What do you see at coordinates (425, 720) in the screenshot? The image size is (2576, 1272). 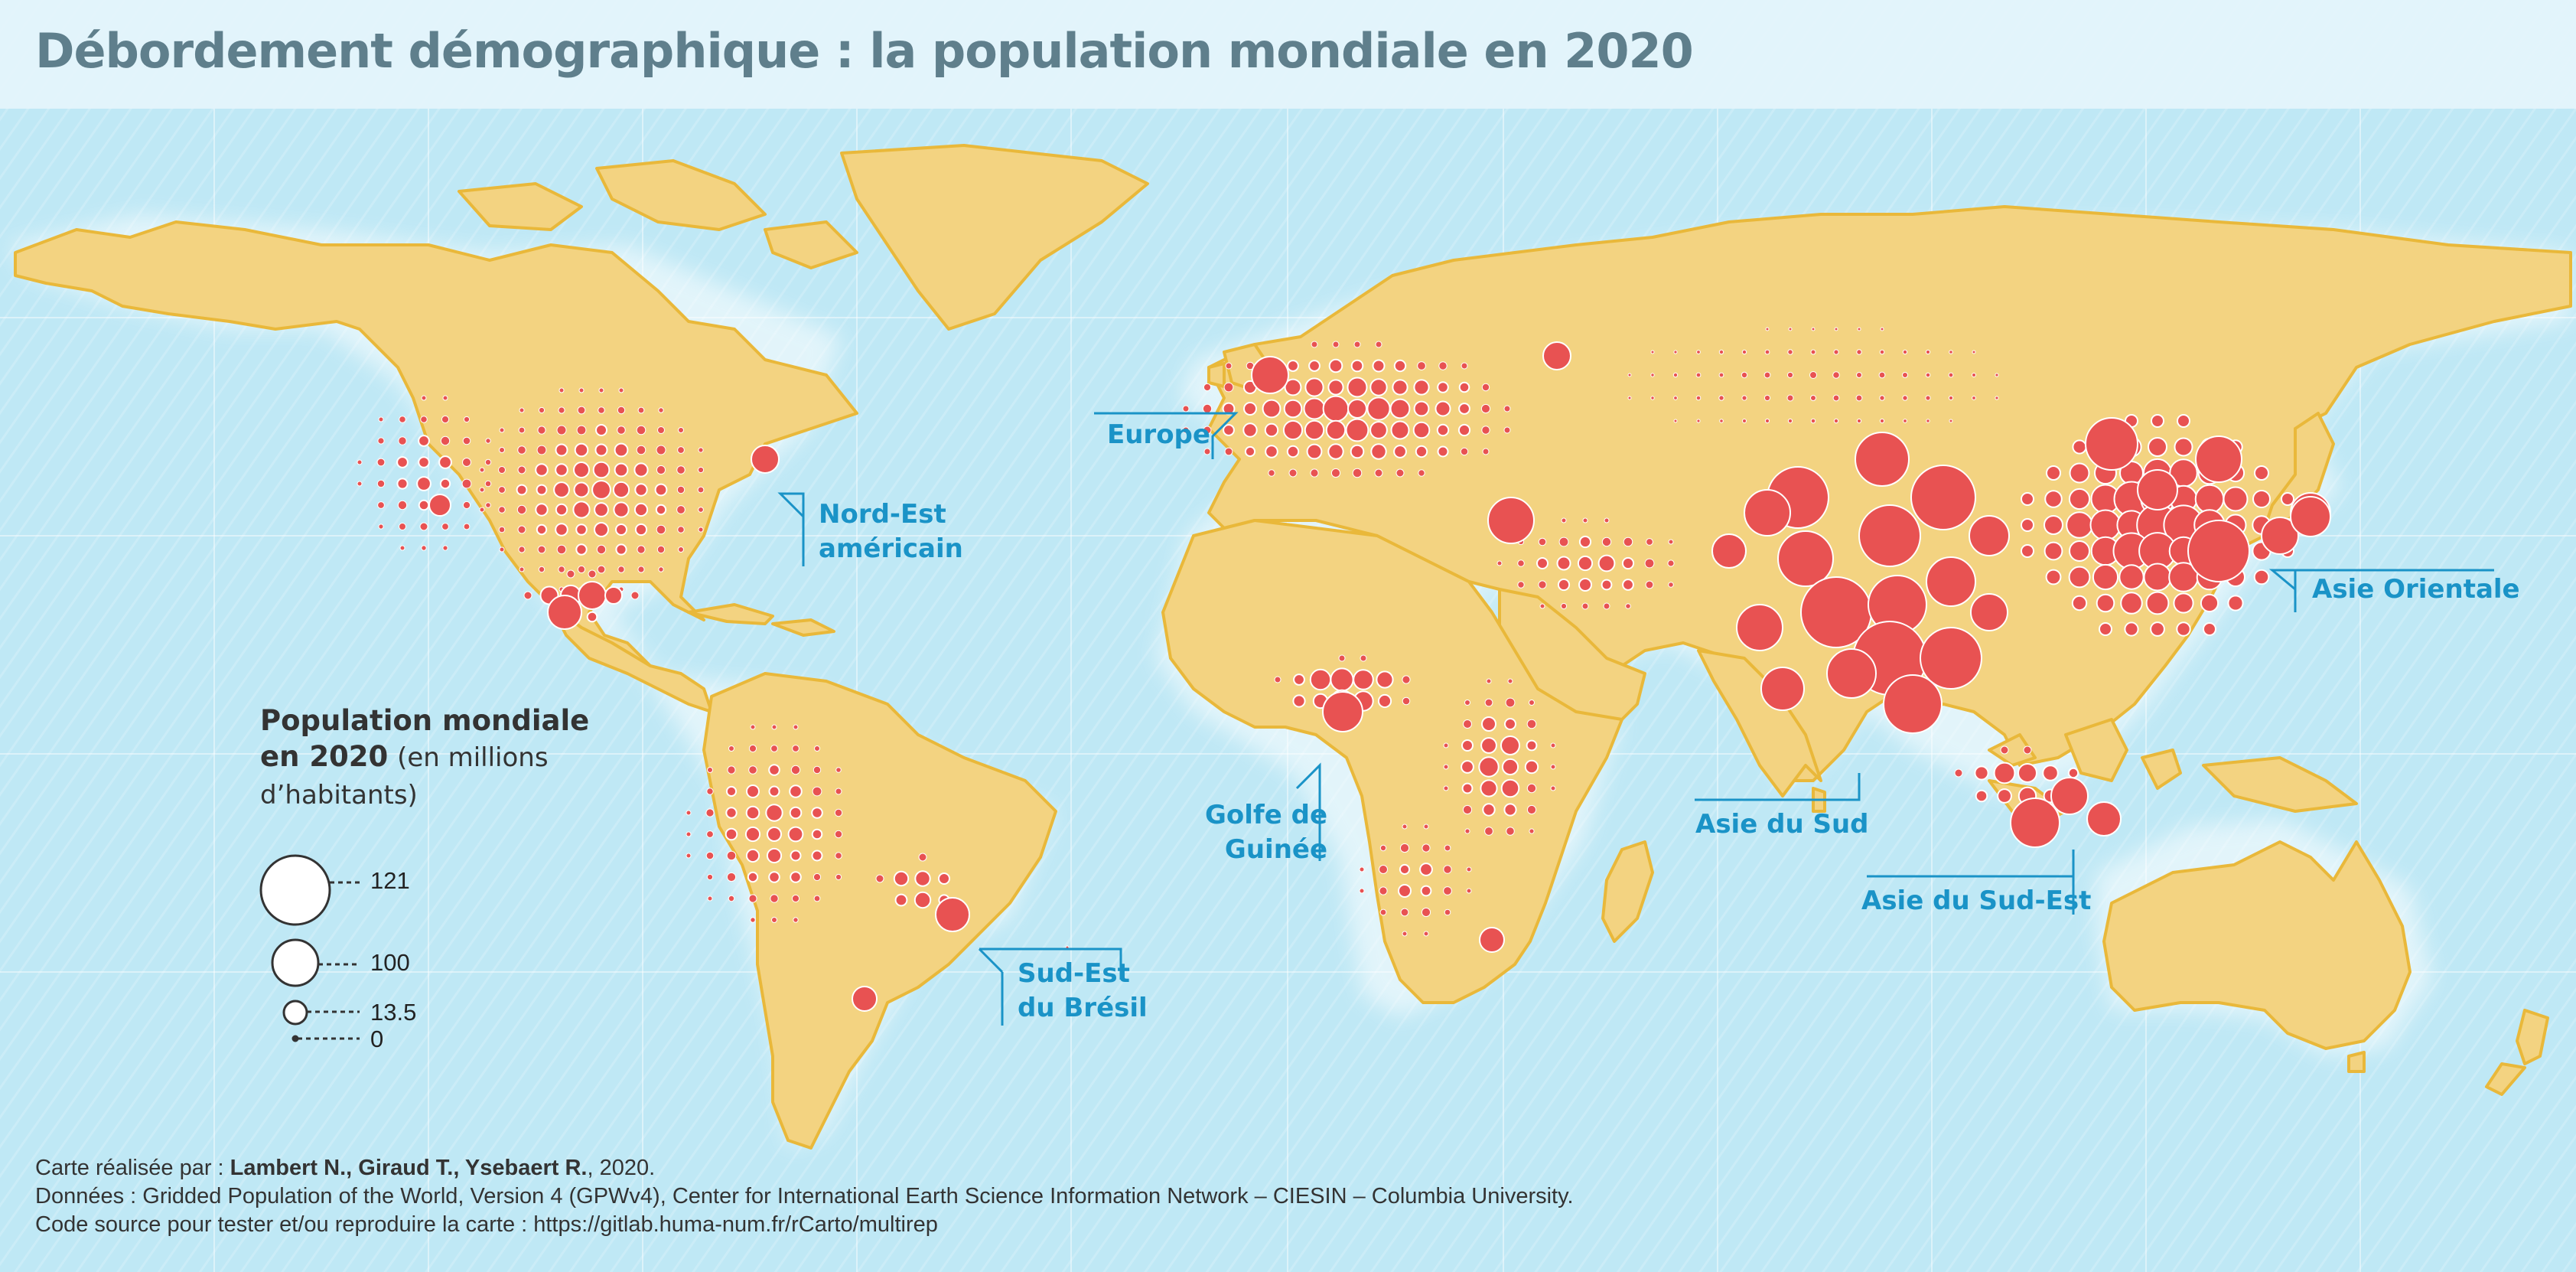 I see `legend-title-bold-1: Population mondiale` at bounding box center [425, 720].